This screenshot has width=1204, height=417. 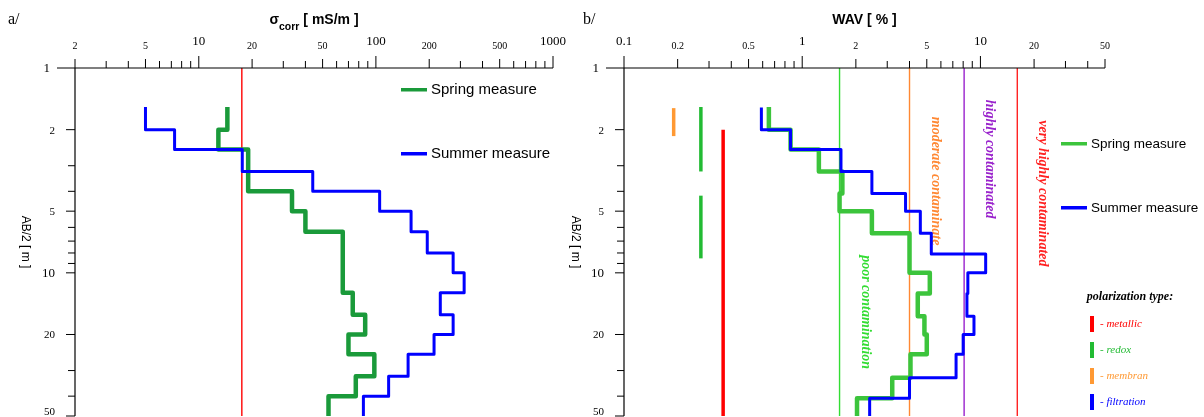 I want to click on x-tick-label: 0.2, so click(x=677, y=45).